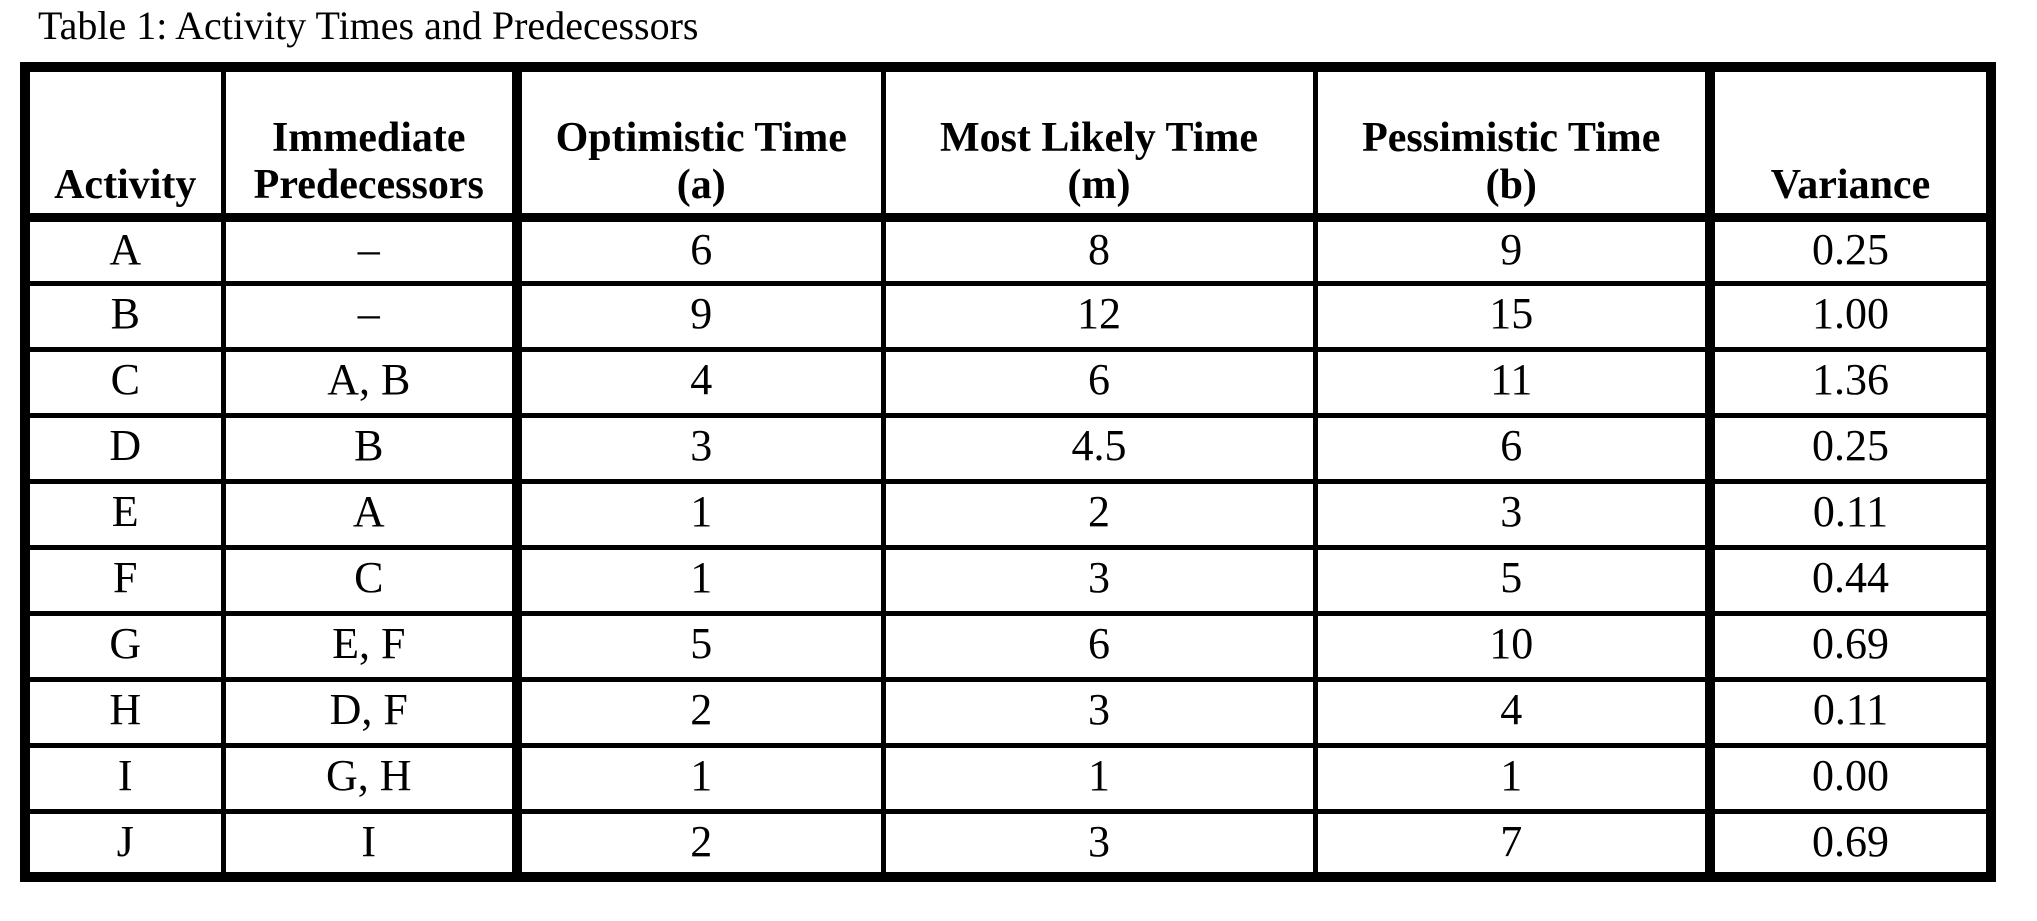 The width and height of the screenshot is (2037, 921). I want to click on header-line: (a), so click(701, 185).